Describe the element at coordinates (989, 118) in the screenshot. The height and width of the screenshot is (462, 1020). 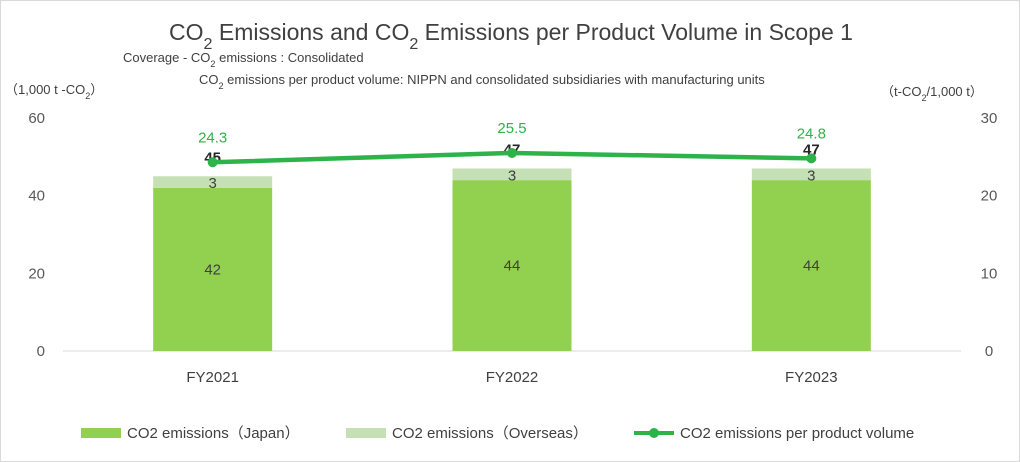
I see `y-right-tick-label: 30` at that location.